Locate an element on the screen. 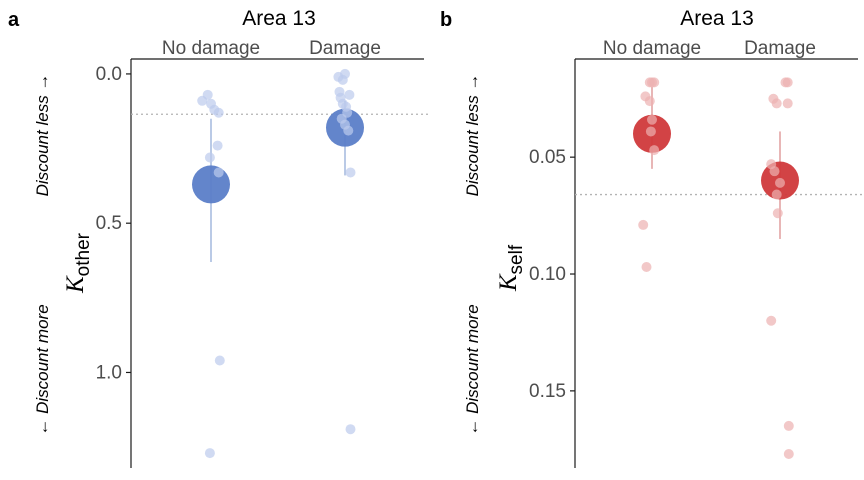  y-tick-label: 0.5 is located at coordinates (109, 223).